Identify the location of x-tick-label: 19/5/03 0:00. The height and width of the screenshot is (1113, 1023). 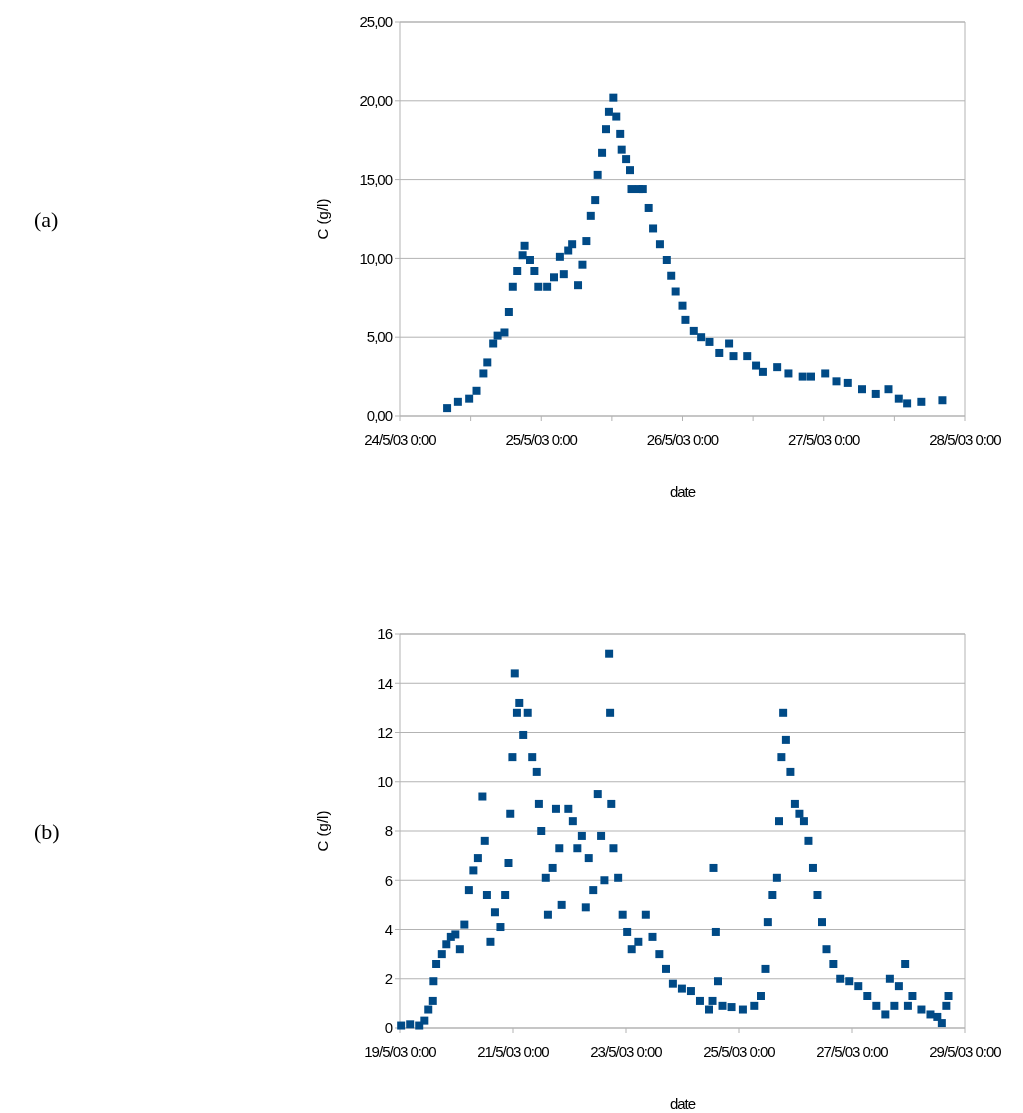
(400, 1051).